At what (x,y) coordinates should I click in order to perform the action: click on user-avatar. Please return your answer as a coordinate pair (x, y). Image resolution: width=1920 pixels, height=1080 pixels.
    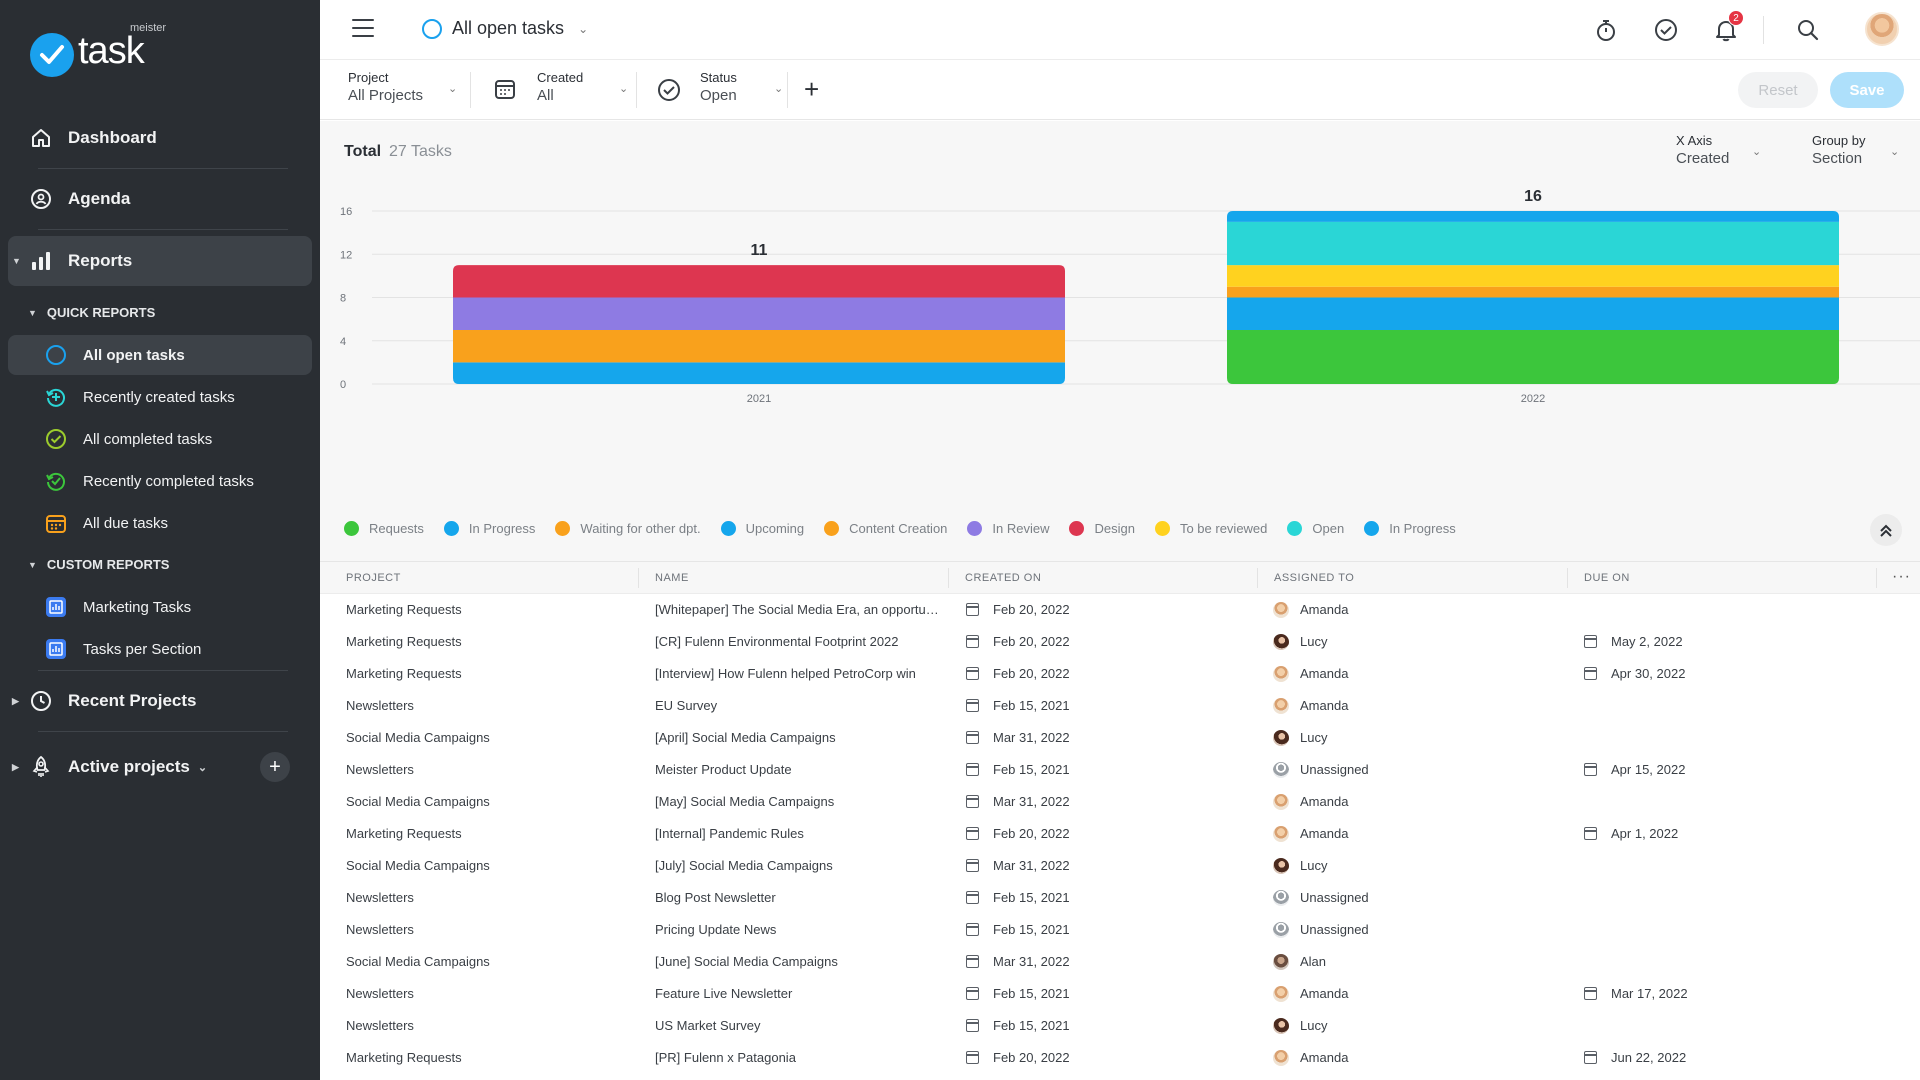
    Looking at the image, I should click on (1882, 29).